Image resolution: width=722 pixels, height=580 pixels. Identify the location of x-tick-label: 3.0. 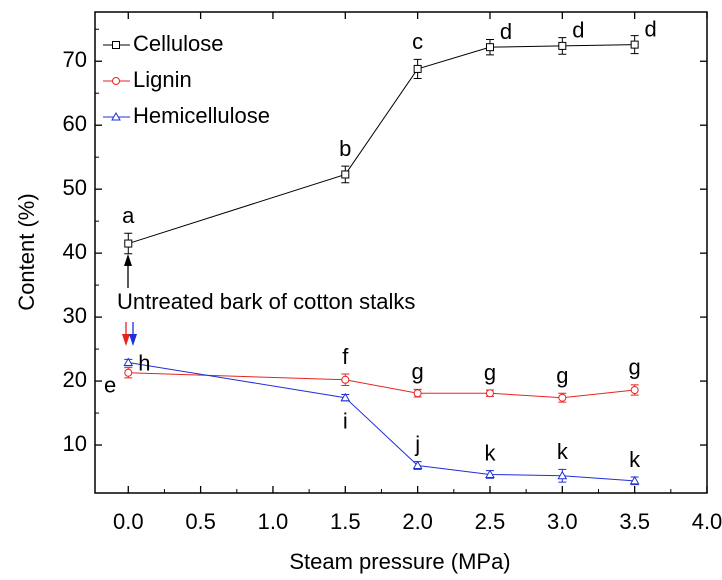
(562, 521).